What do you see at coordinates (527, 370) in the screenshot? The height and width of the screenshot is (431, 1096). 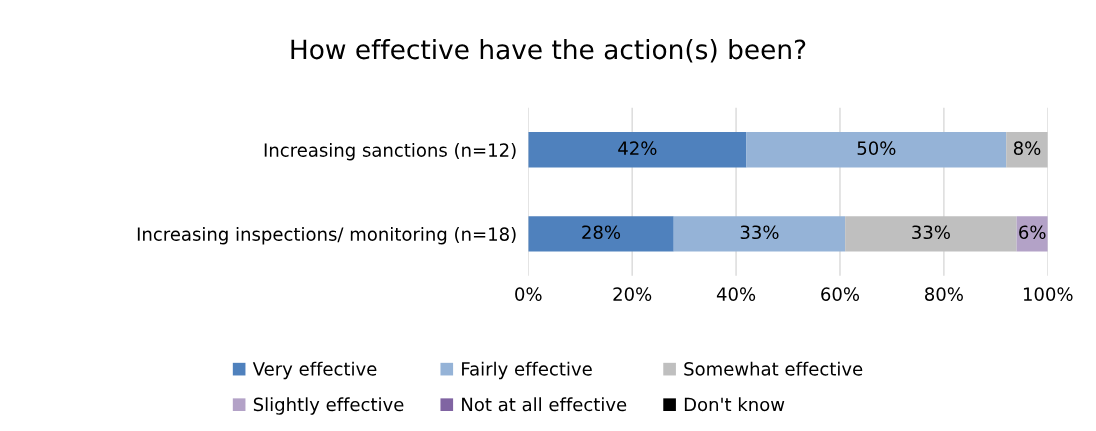 I see `legend-label: Fairly effective` at bounding box center [527, 370].